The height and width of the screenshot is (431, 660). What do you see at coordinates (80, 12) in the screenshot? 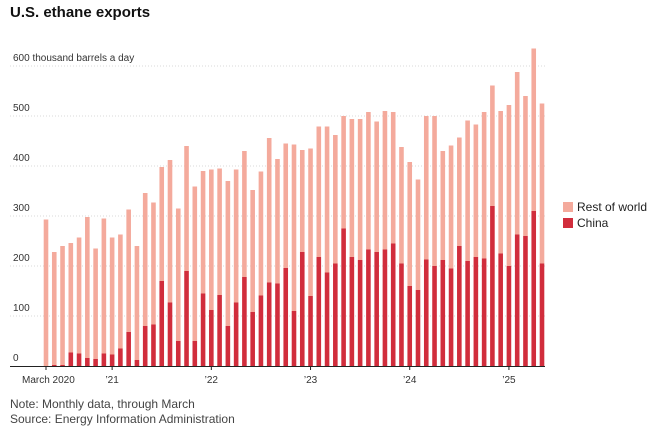
I see `chart-title: U.S. ethane exports` at bounding box center [80, 12].